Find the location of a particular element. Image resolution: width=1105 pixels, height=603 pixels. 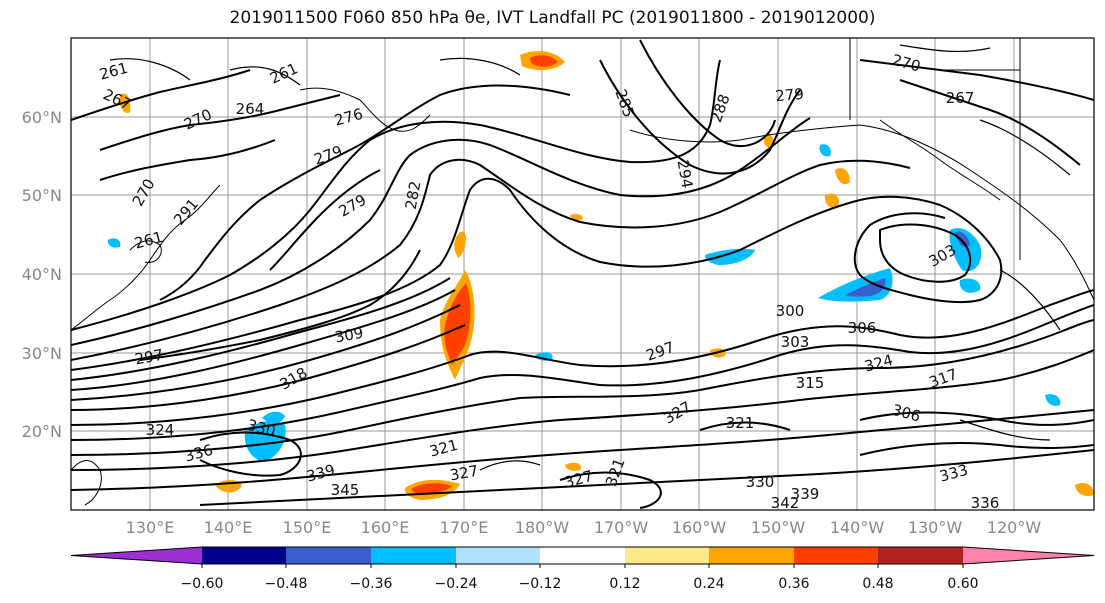

colorbar-tick-label: 0.24 is located at coordinates (708, 584).